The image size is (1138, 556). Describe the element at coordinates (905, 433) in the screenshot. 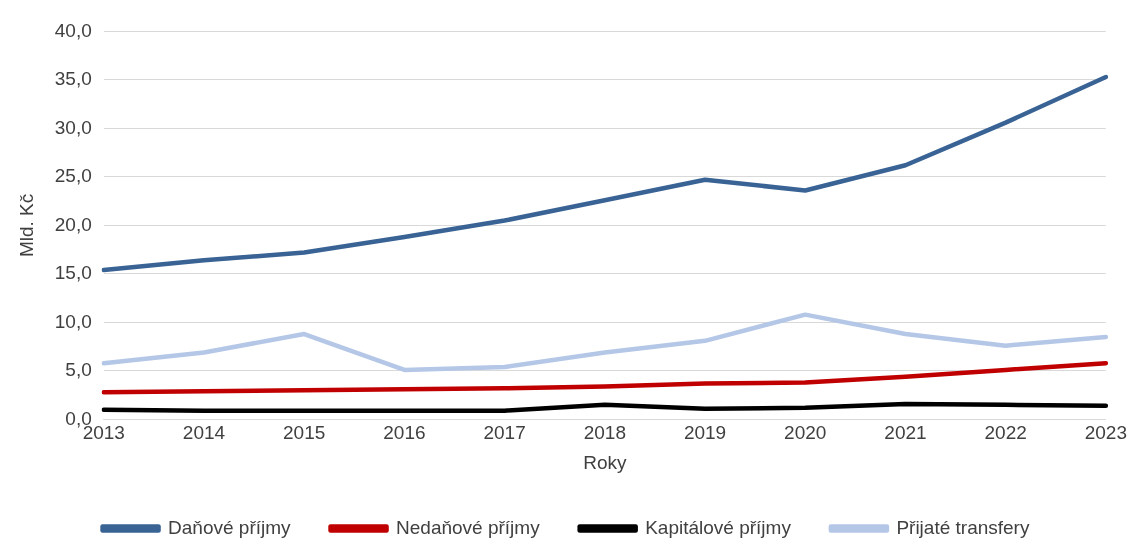

I see `x-tick-label: 2021` at that location.